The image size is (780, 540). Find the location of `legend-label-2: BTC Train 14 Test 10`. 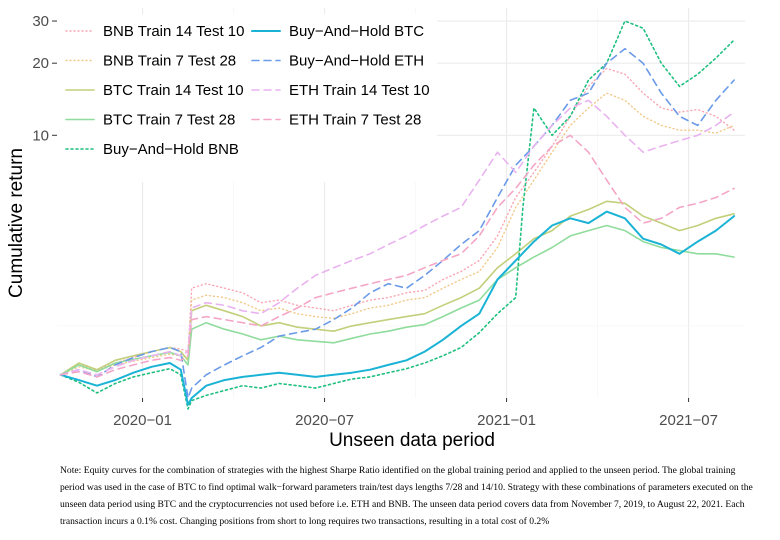

legend-label-2: BTC Train 14 Test 10 is located at coordinates (173, 90).